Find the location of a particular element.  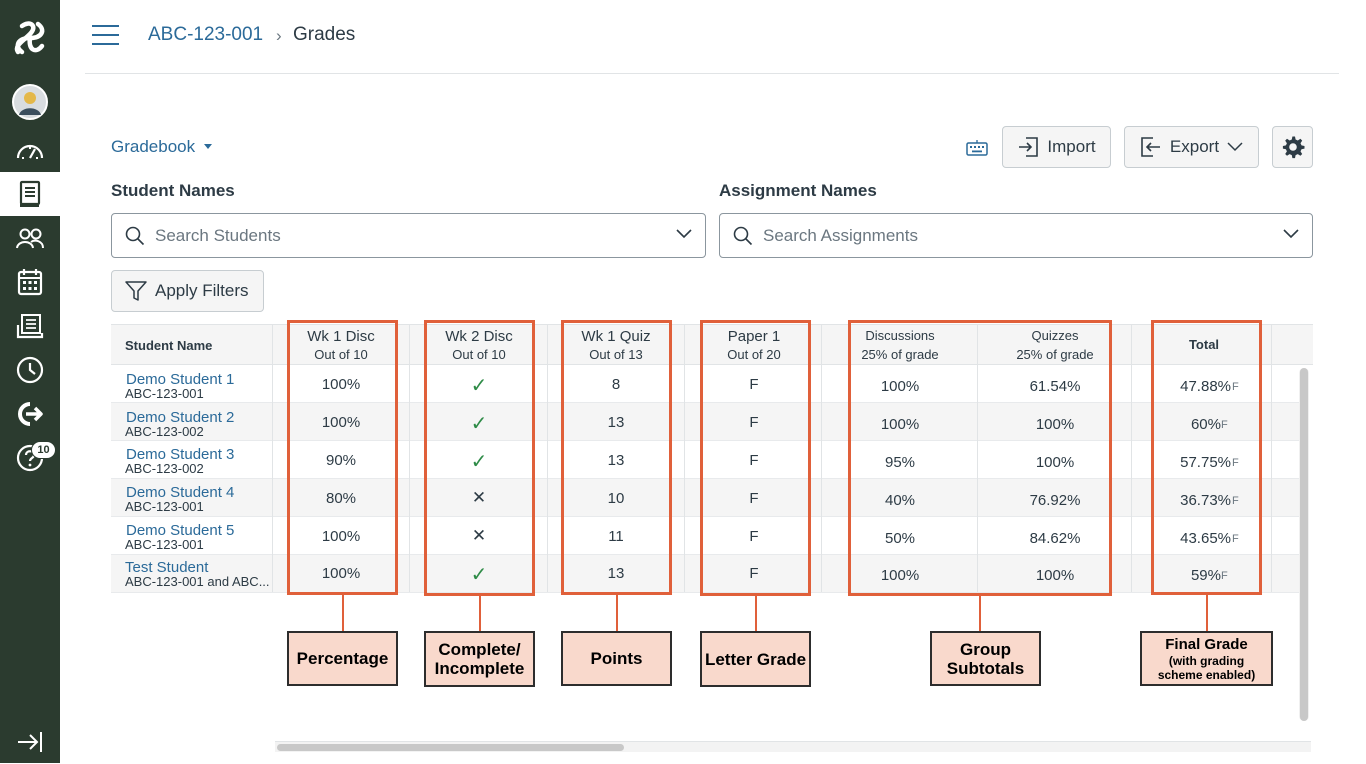

menu-icon is located at coordinates (105, 35).